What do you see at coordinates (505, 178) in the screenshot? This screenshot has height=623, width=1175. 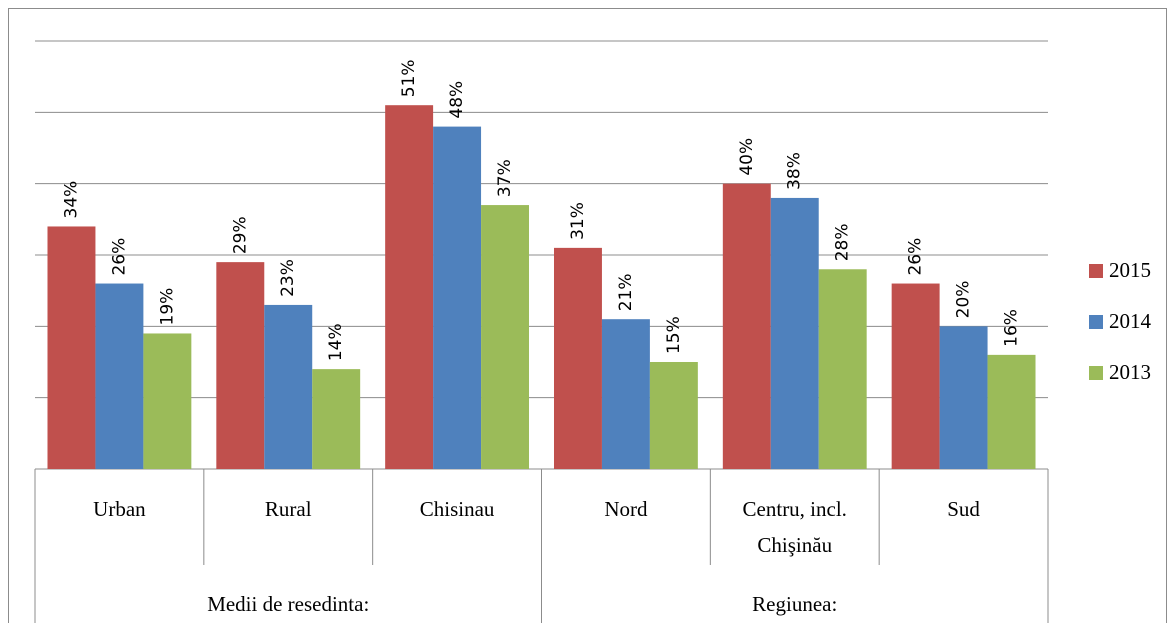 I see `value-label: 37%` at bounding box center [505, 178].